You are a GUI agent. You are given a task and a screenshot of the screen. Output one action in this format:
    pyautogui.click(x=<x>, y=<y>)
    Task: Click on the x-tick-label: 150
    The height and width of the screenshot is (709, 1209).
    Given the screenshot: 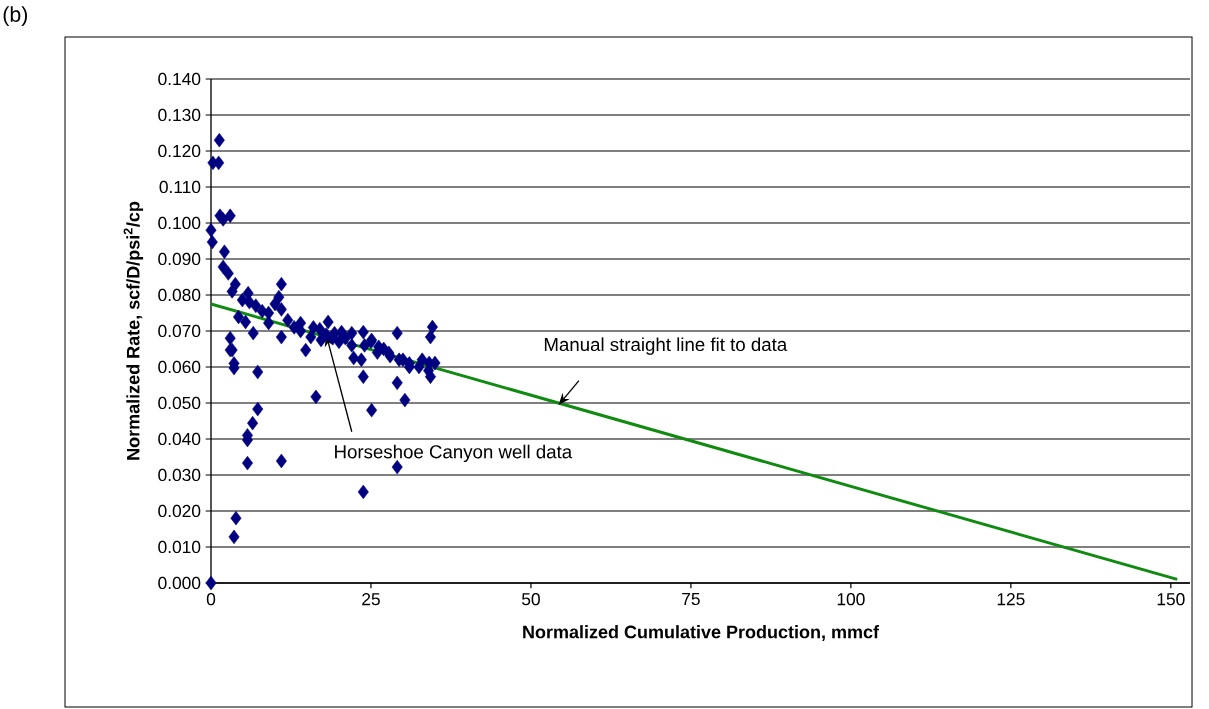 What is the action you would take?
    pyautogui.click(x=1171, y=599)
    